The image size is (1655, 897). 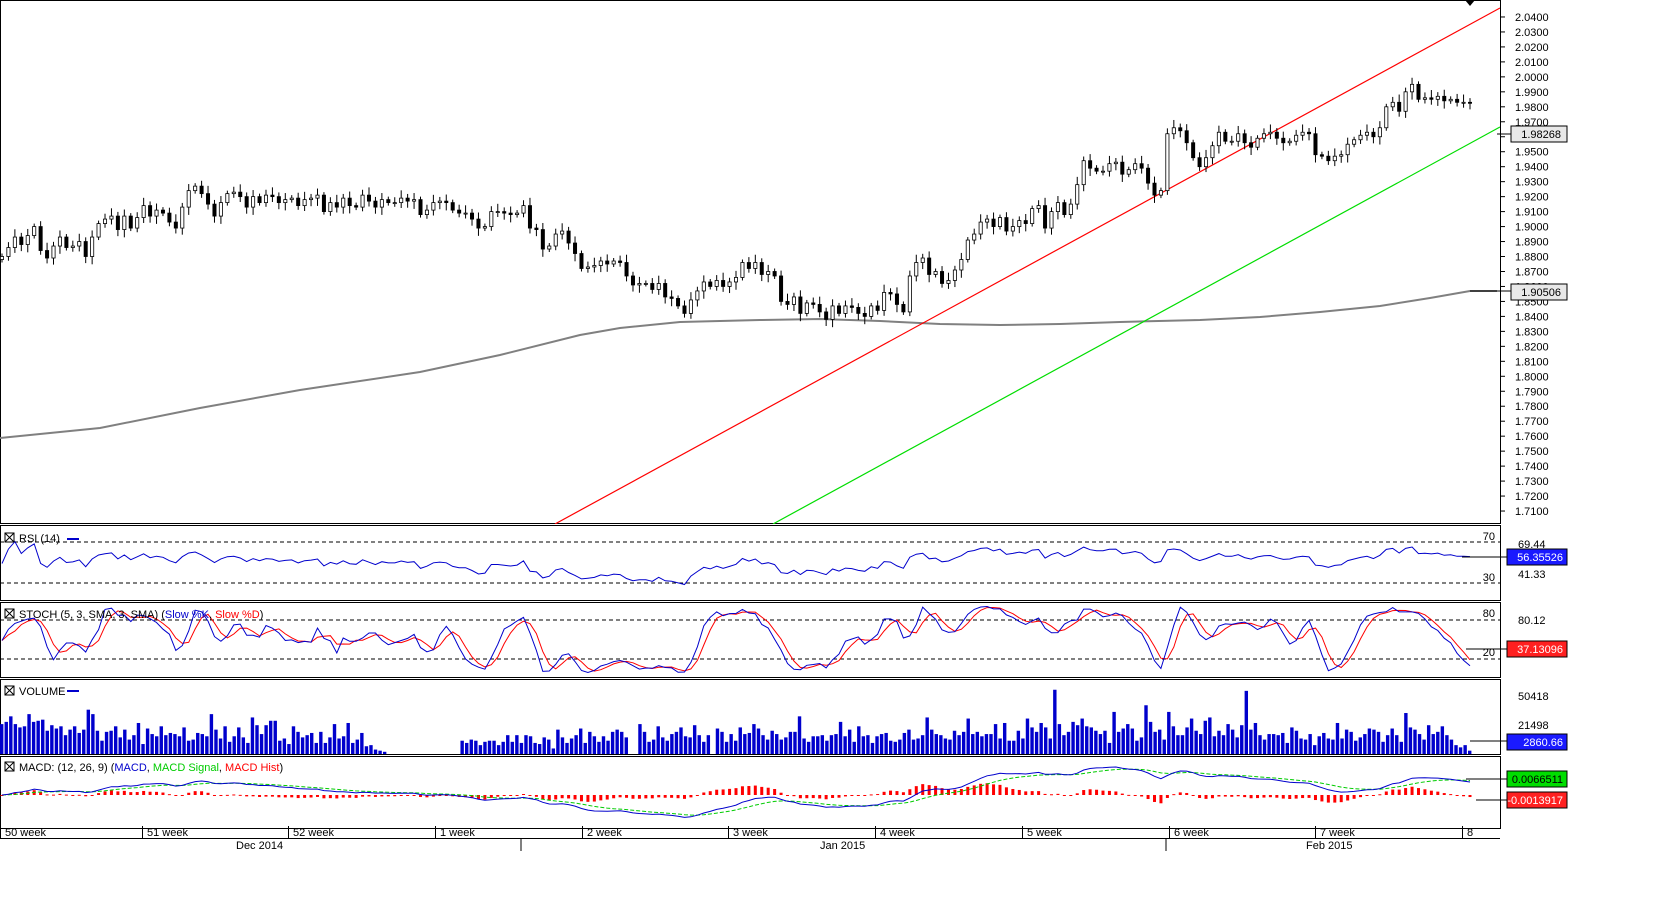 I want to click on rsi-panel, so click(x=750, y=563).